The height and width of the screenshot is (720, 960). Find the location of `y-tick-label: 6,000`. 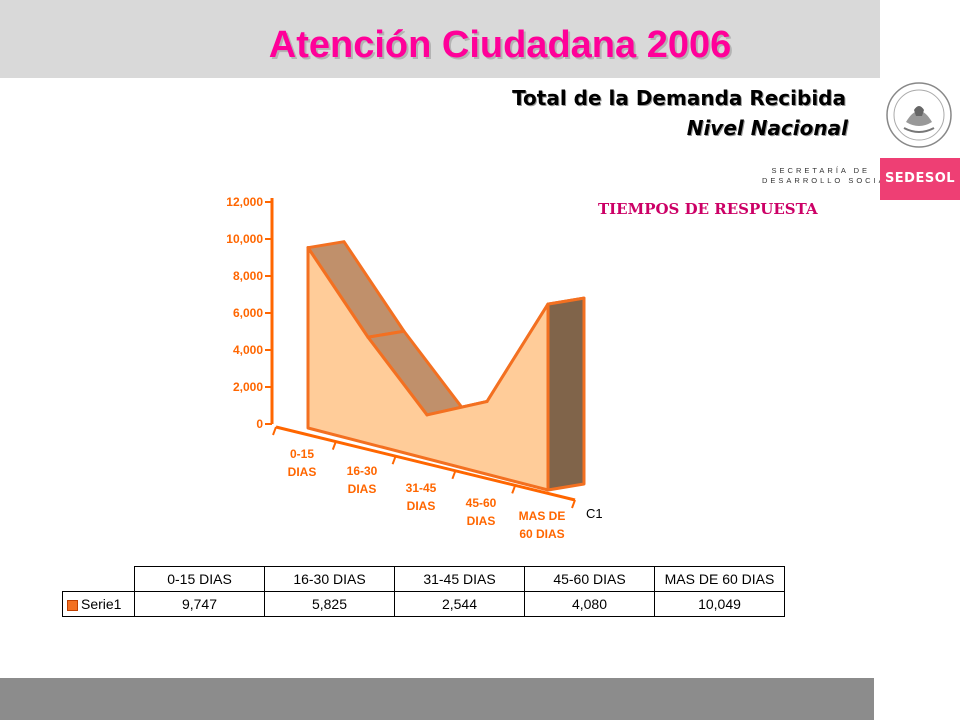

y-tick-label: 6,000 is located at coordinates (248, 313).